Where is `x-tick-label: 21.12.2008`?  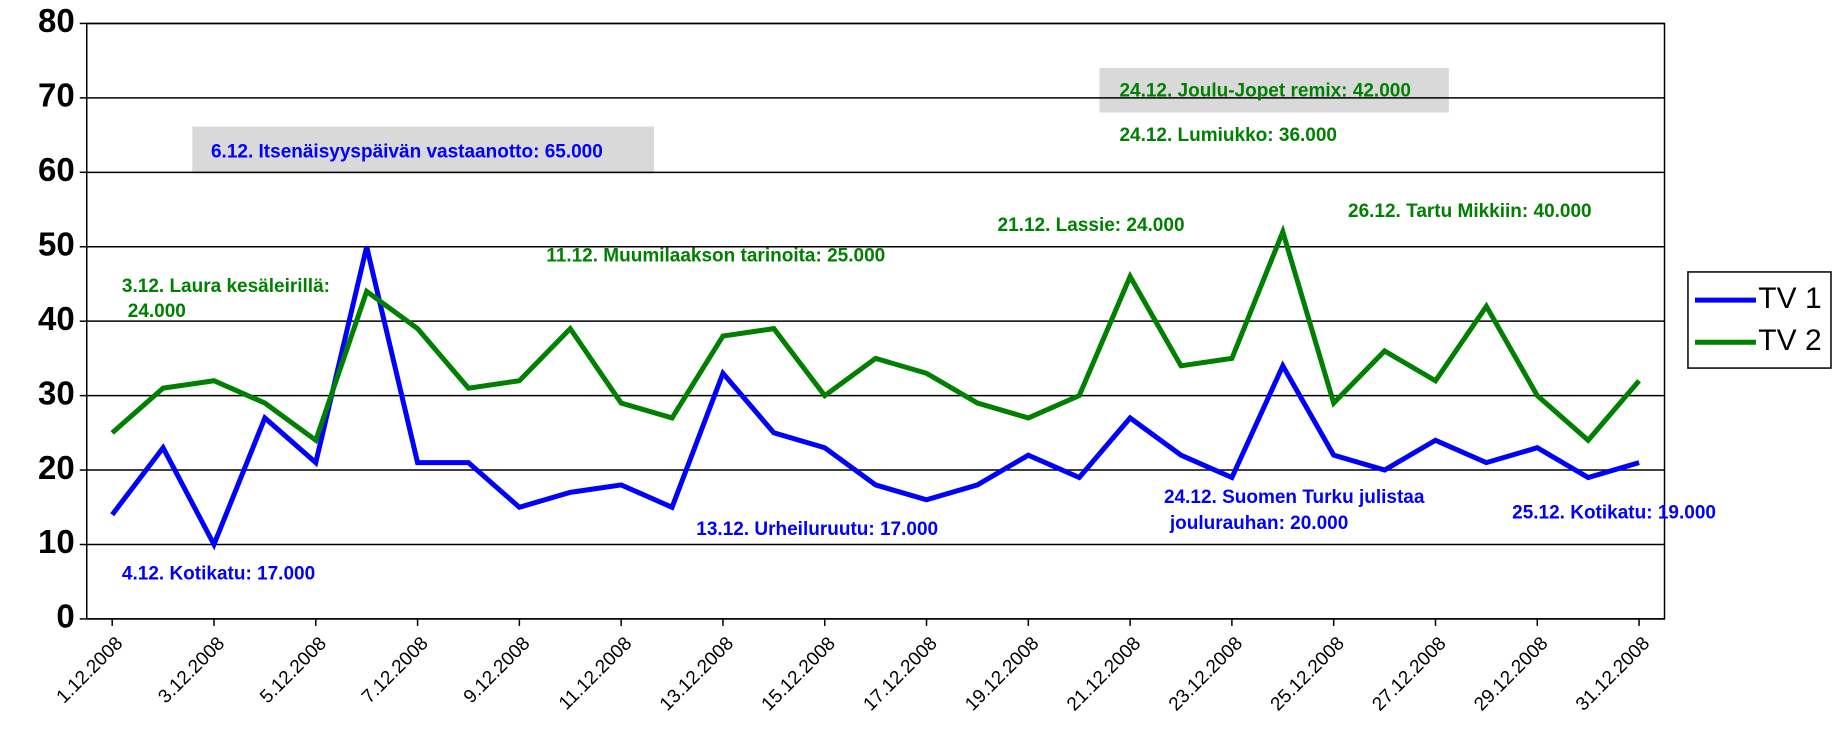 x-tick-label: 21.12.2008 is located at coordinates (1104, 674).